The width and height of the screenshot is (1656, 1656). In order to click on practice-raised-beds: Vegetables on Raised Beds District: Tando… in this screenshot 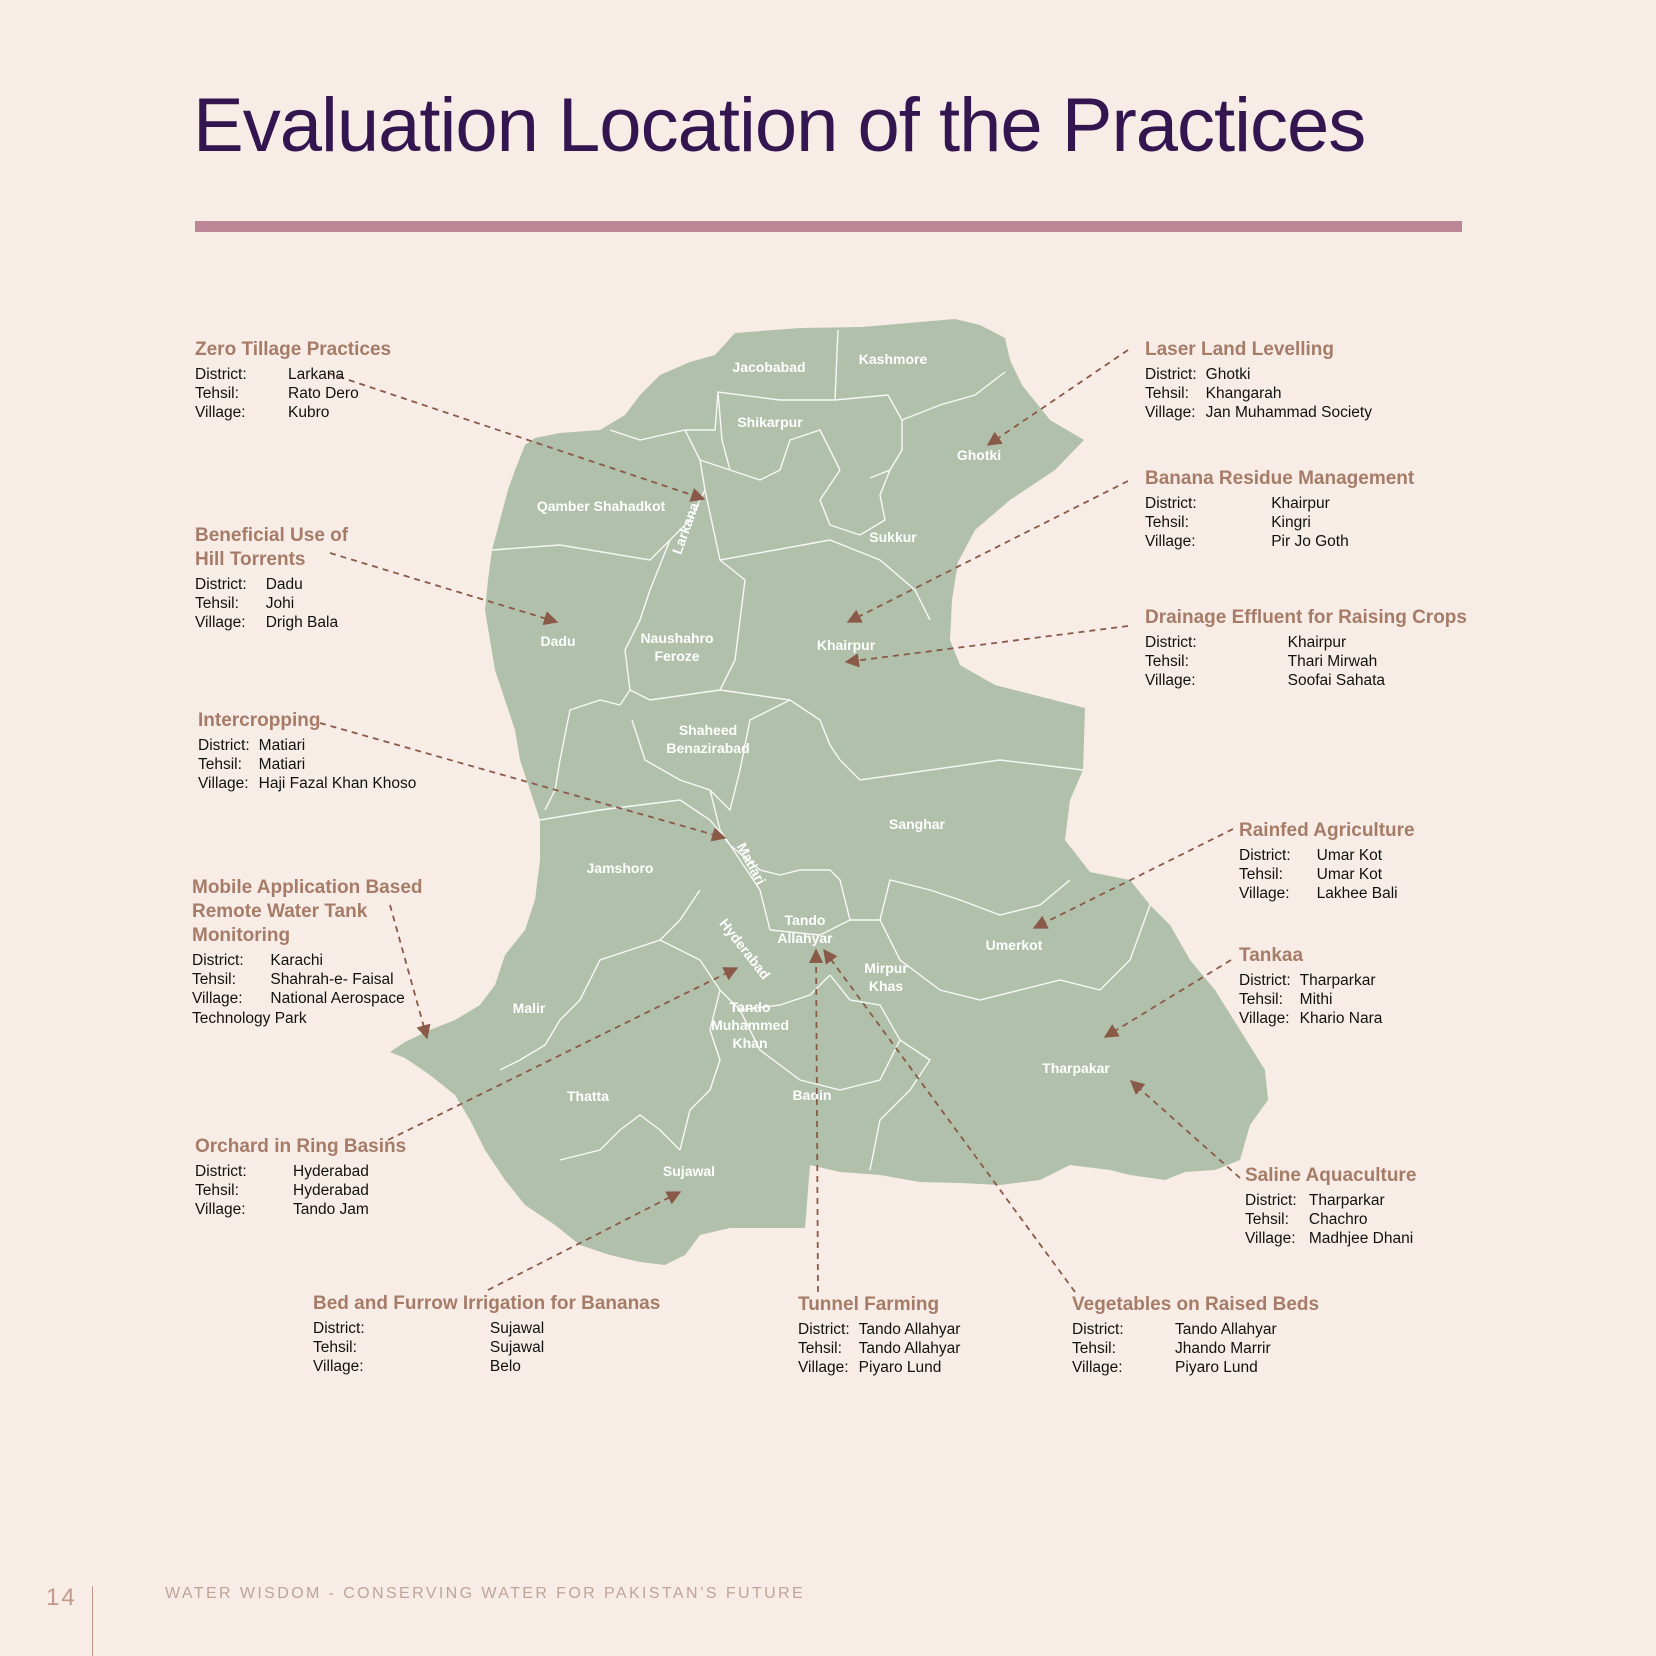, I will do `click(1195, 1335)`.